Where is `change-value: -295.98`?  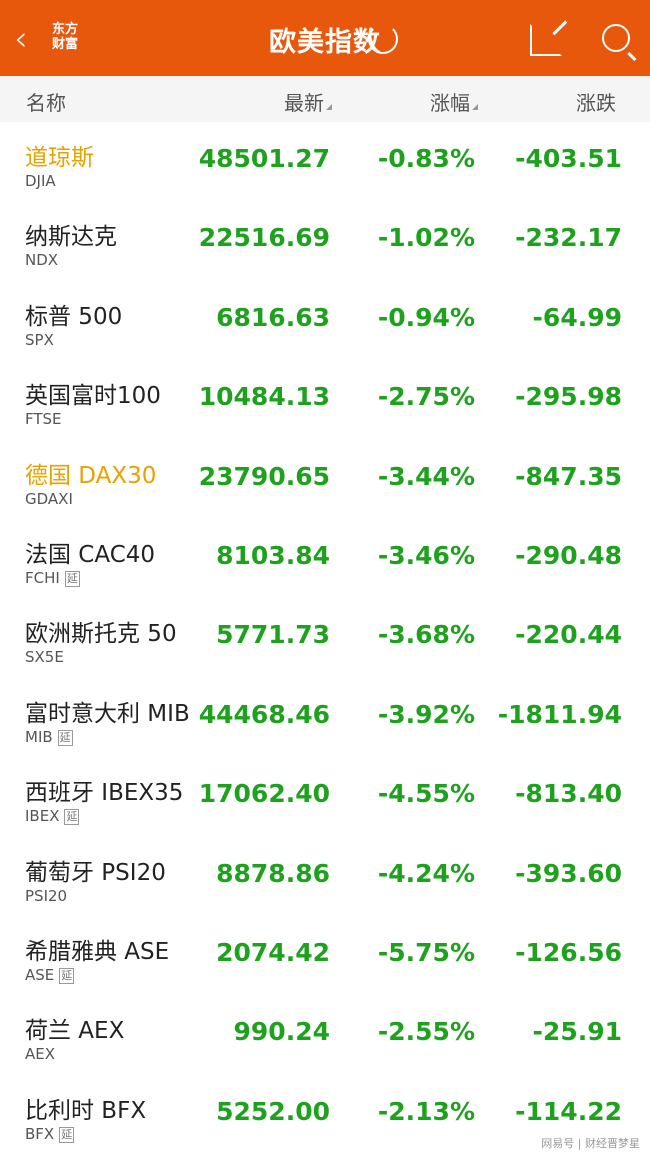 change-value: -295.98 is located at coordinates (568, 397).